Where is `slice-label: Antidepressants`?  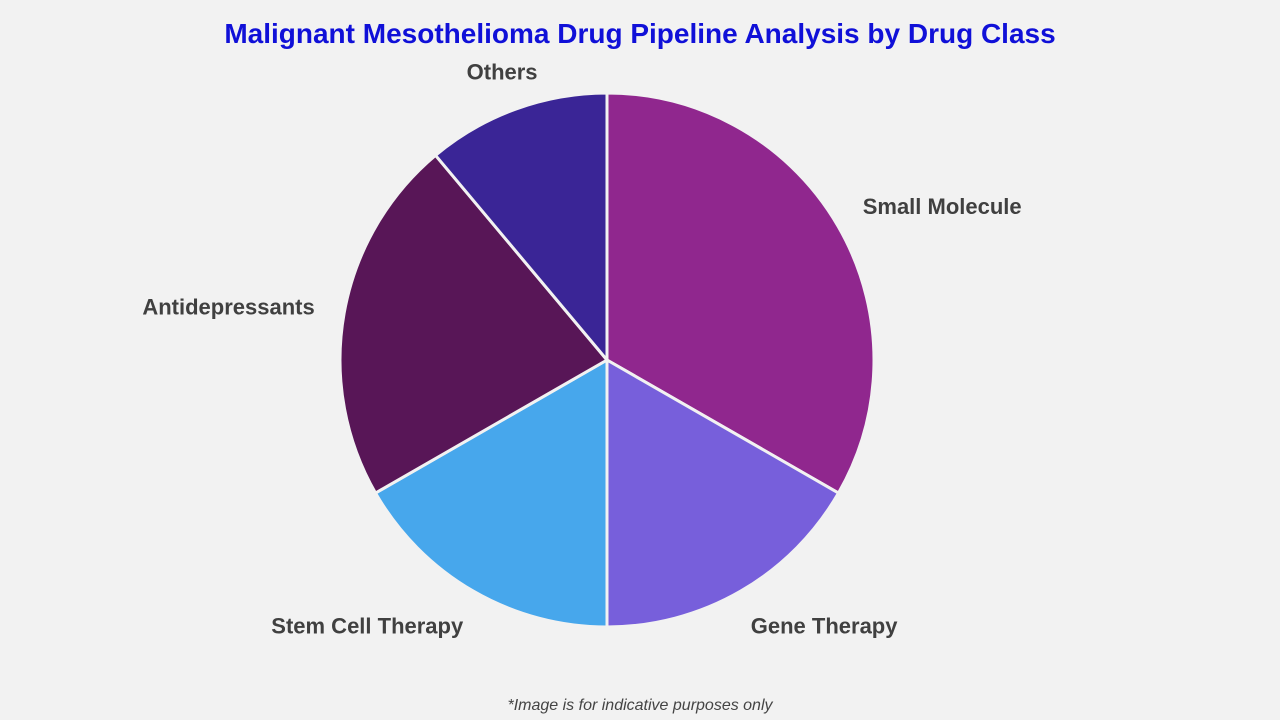
slice-label: Antidepressants is located at coordinates (228, 306).